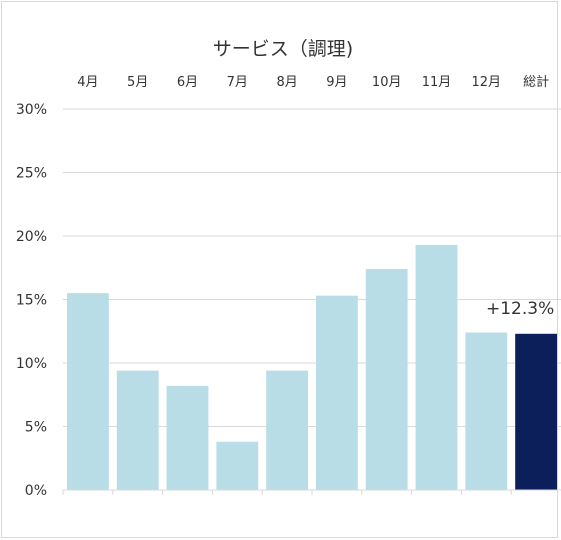 The height and width of the screenshot is (540, 561). I want to click on category-label: 8月, so click(286, 82).